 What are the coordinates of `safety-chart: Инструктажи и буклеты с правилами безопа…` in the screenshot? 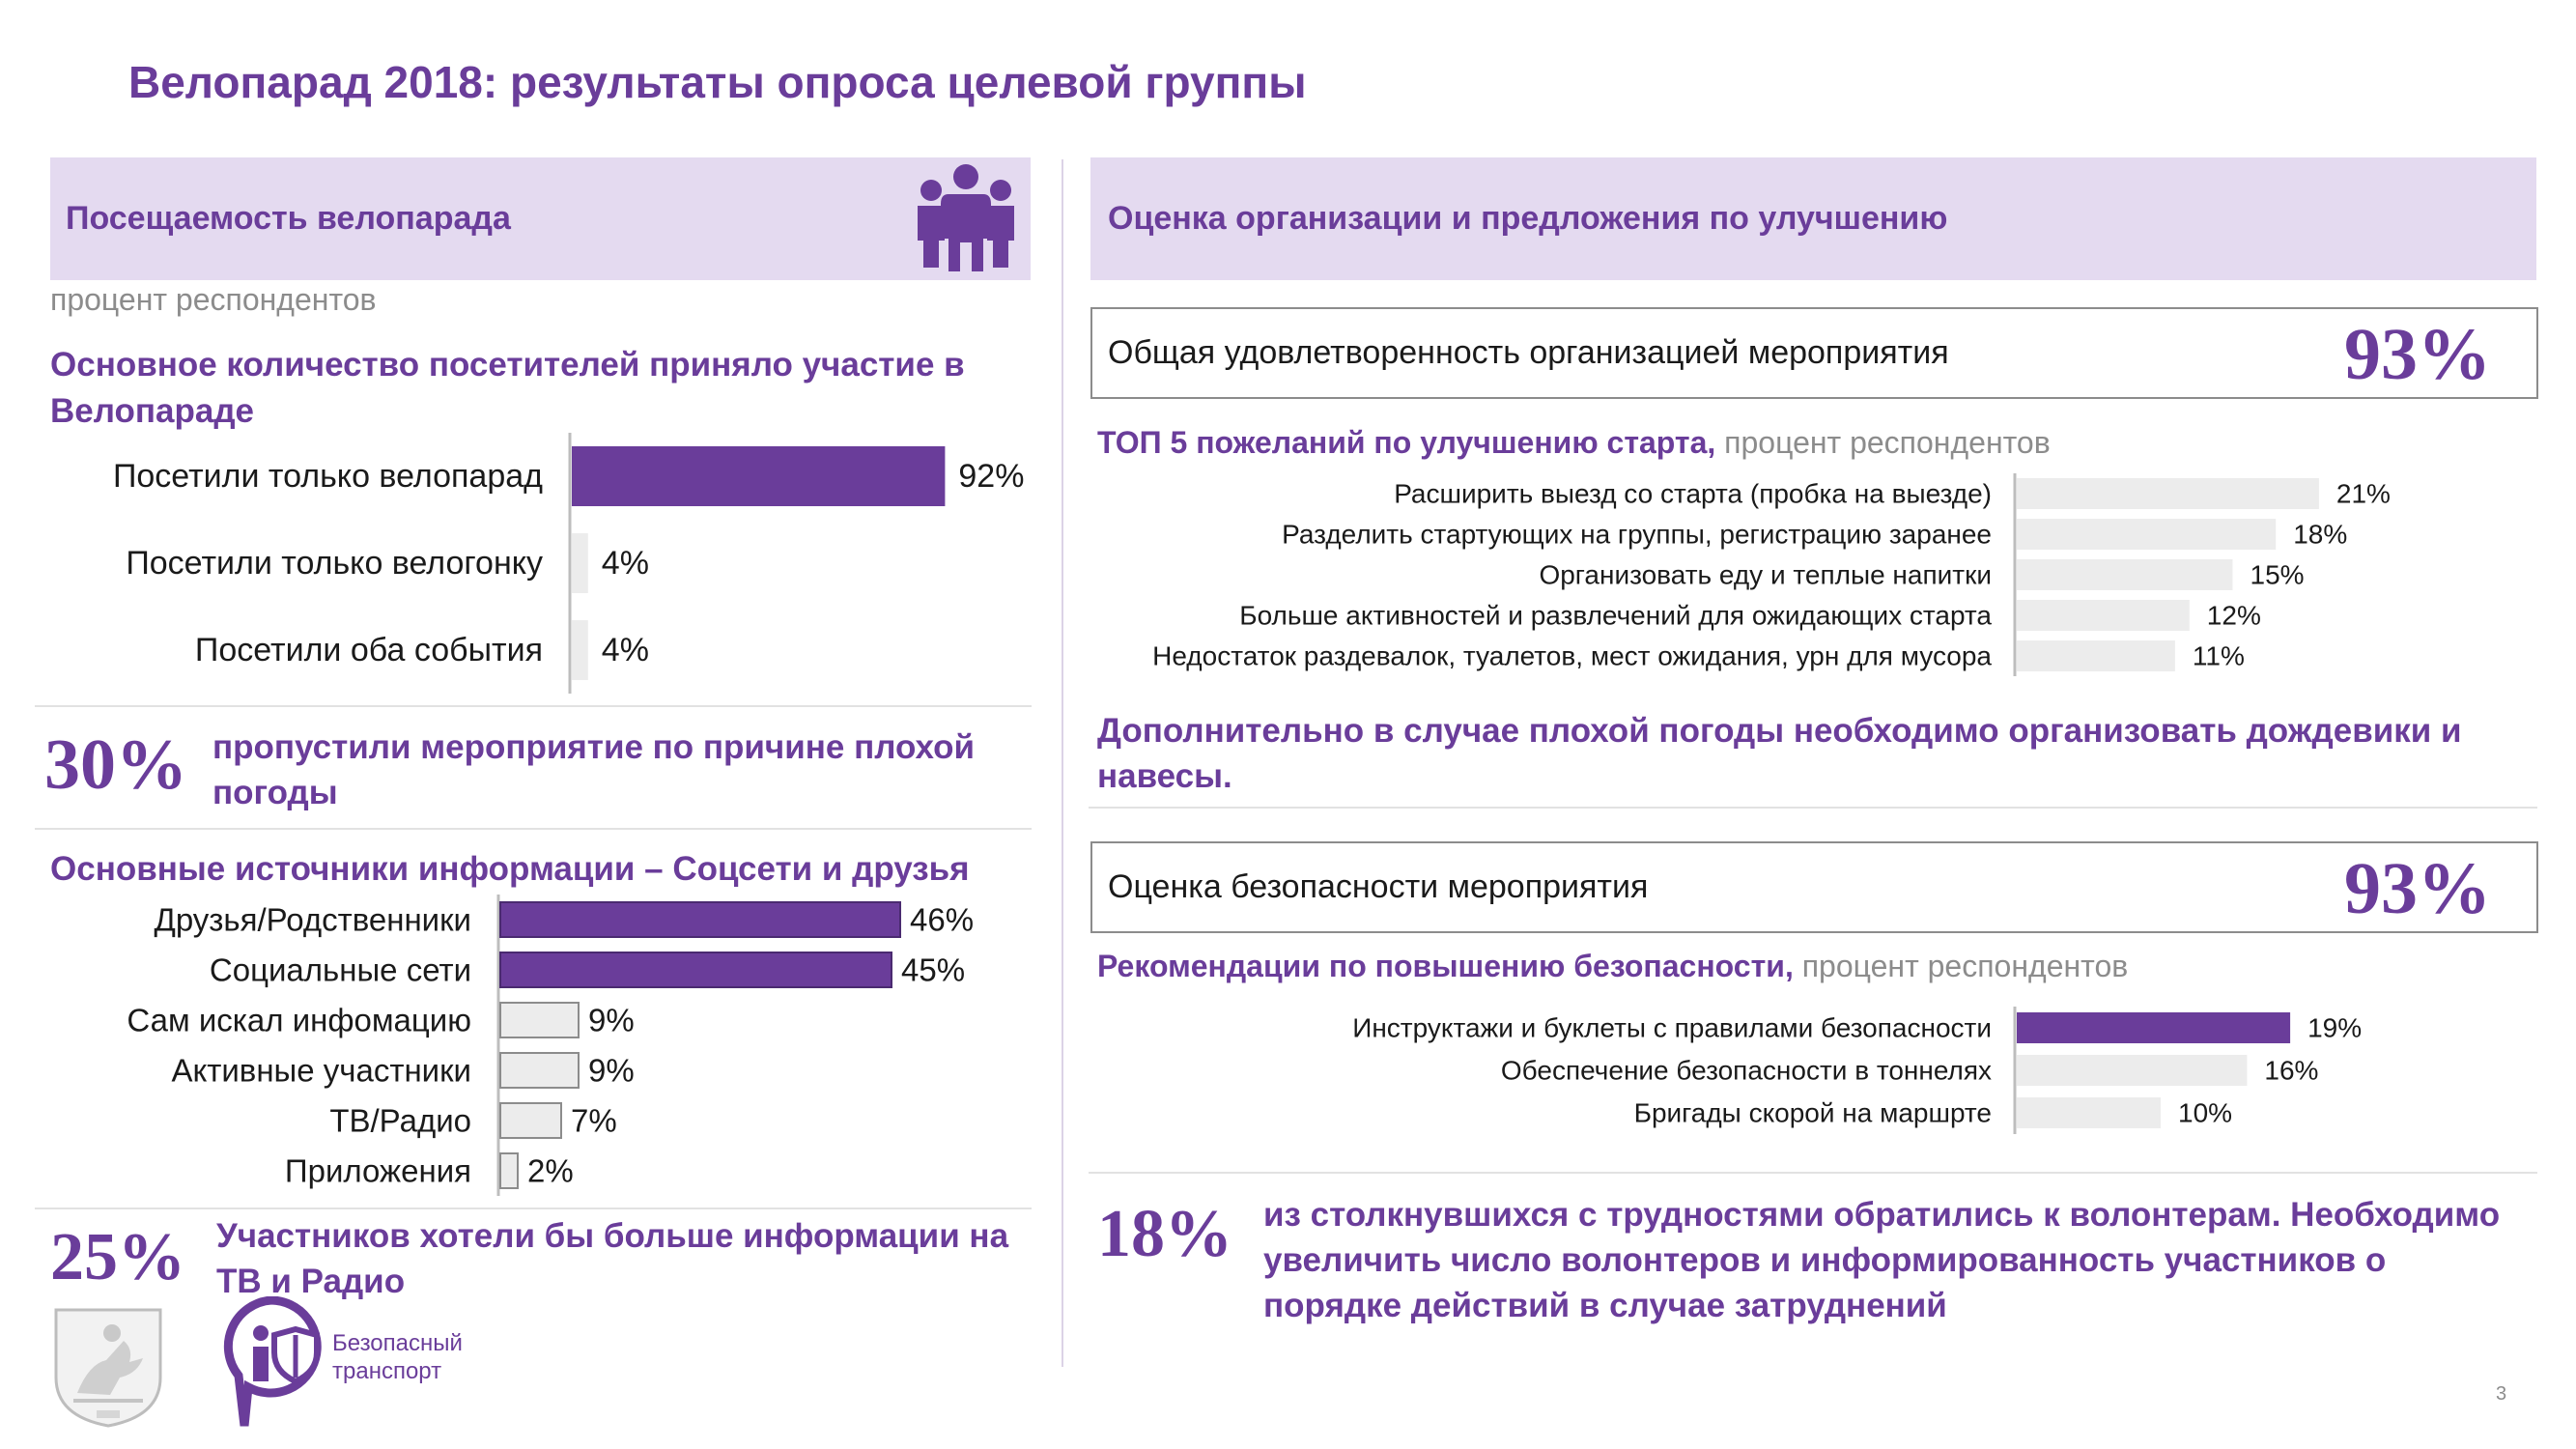 It's located at (1857, 1070).